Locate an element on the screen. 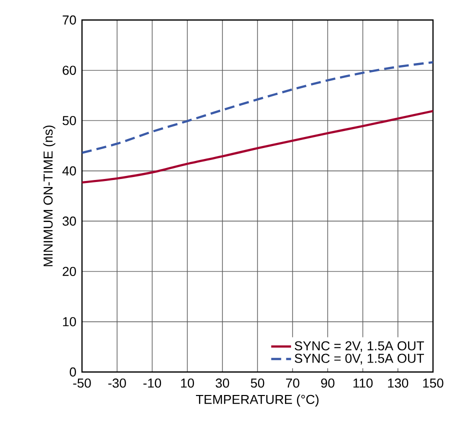 The width and height of the screenshot is (450, 438). x-tick-label: -30 is located at coordinates (117, 383).